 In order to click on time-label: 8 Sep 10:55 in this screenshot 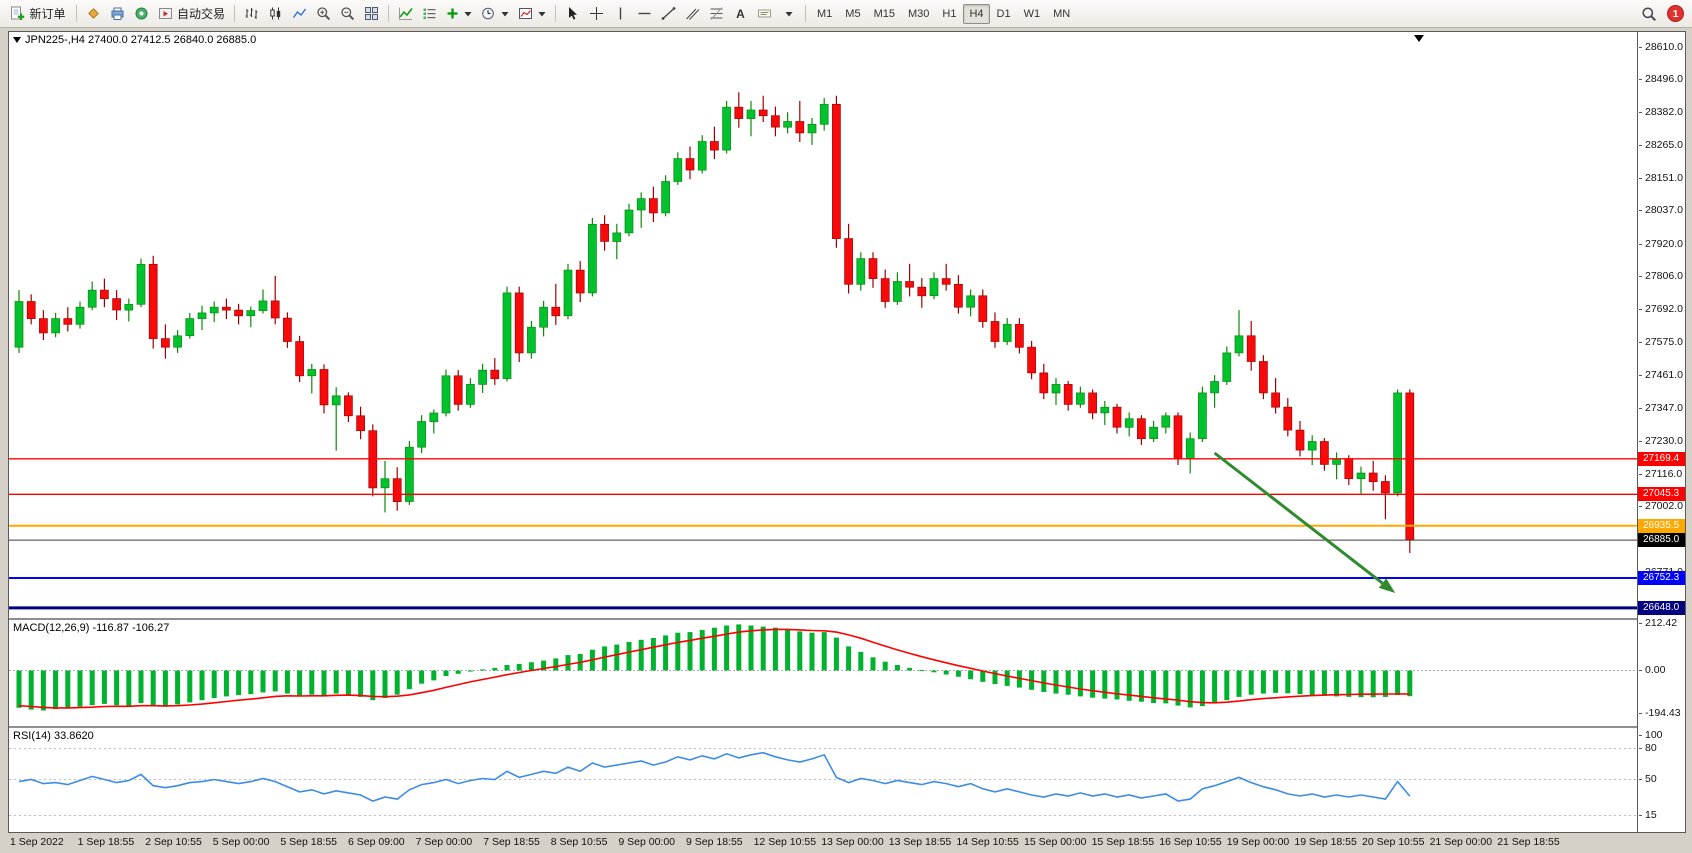, I will do `click(579, 842)`.